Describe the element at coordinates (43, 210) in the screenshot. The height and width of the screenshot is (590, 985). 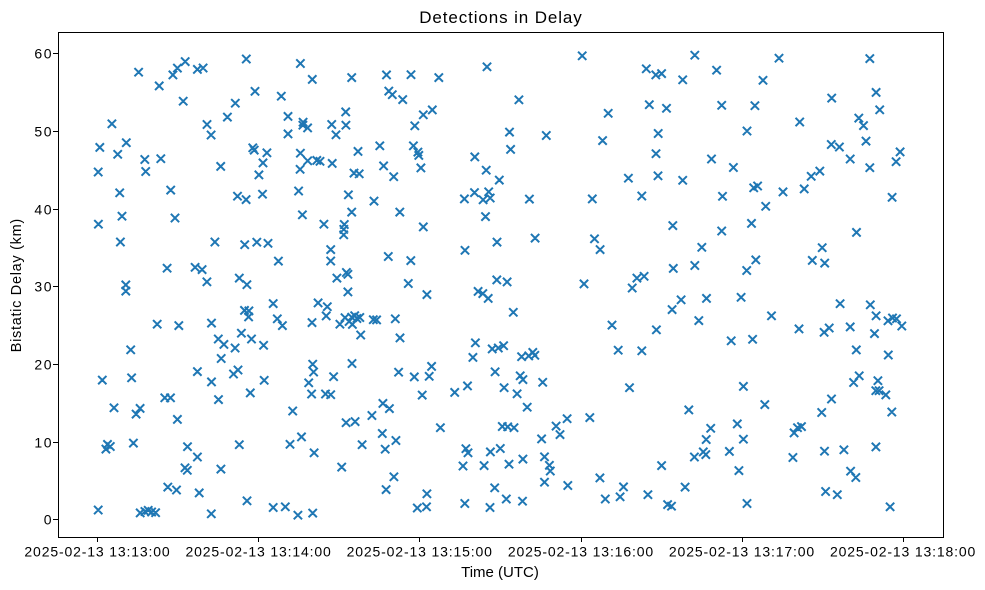
I see `svg-text: 40` at that location.